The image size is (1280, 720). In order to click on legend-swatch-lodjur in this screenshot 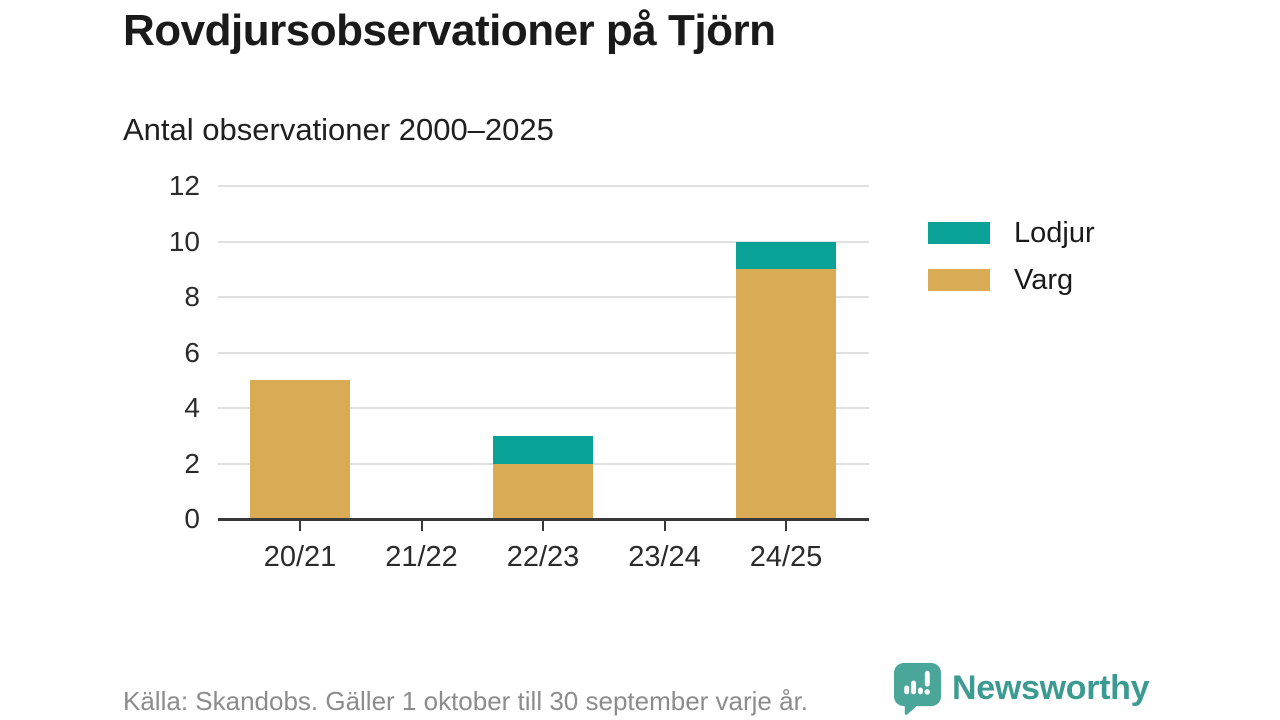, I will do `click(959, 233)`.